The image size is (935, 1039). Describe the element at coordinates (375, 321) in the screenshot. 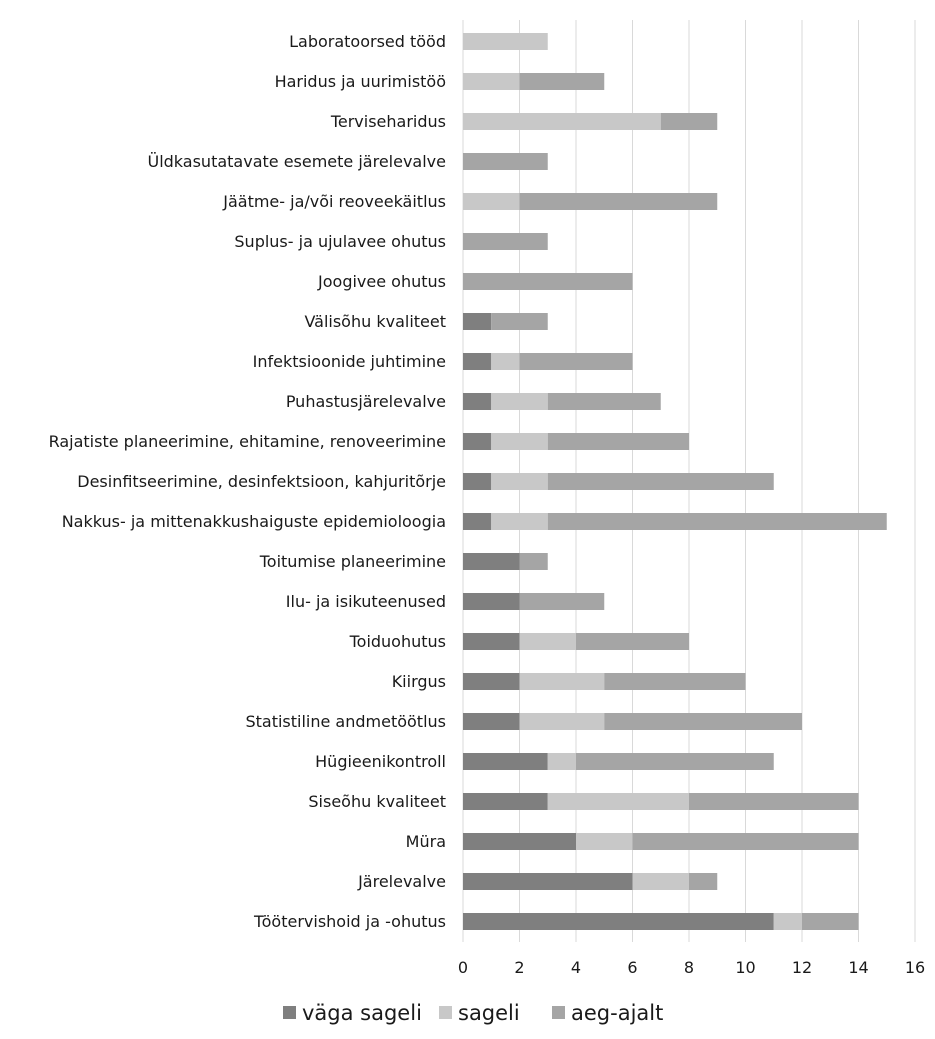

I see `category-label: Välisõhu kvaliteet` at that location.